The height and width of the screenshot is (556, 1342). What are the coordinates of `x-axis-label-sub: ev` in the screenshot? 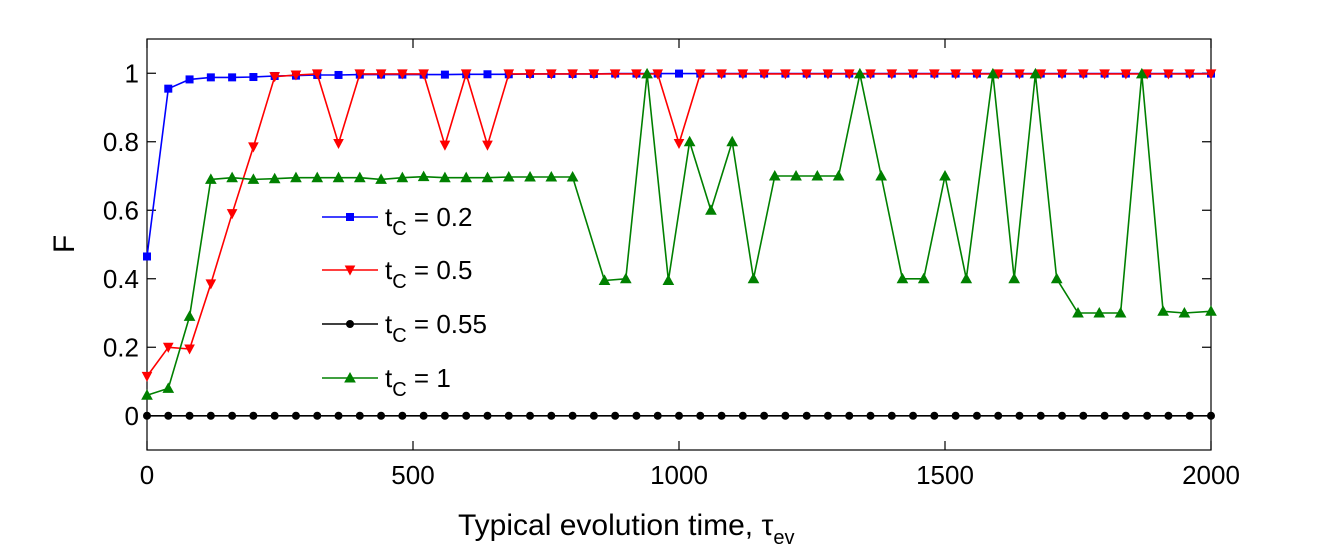 It's located at (783, 538).